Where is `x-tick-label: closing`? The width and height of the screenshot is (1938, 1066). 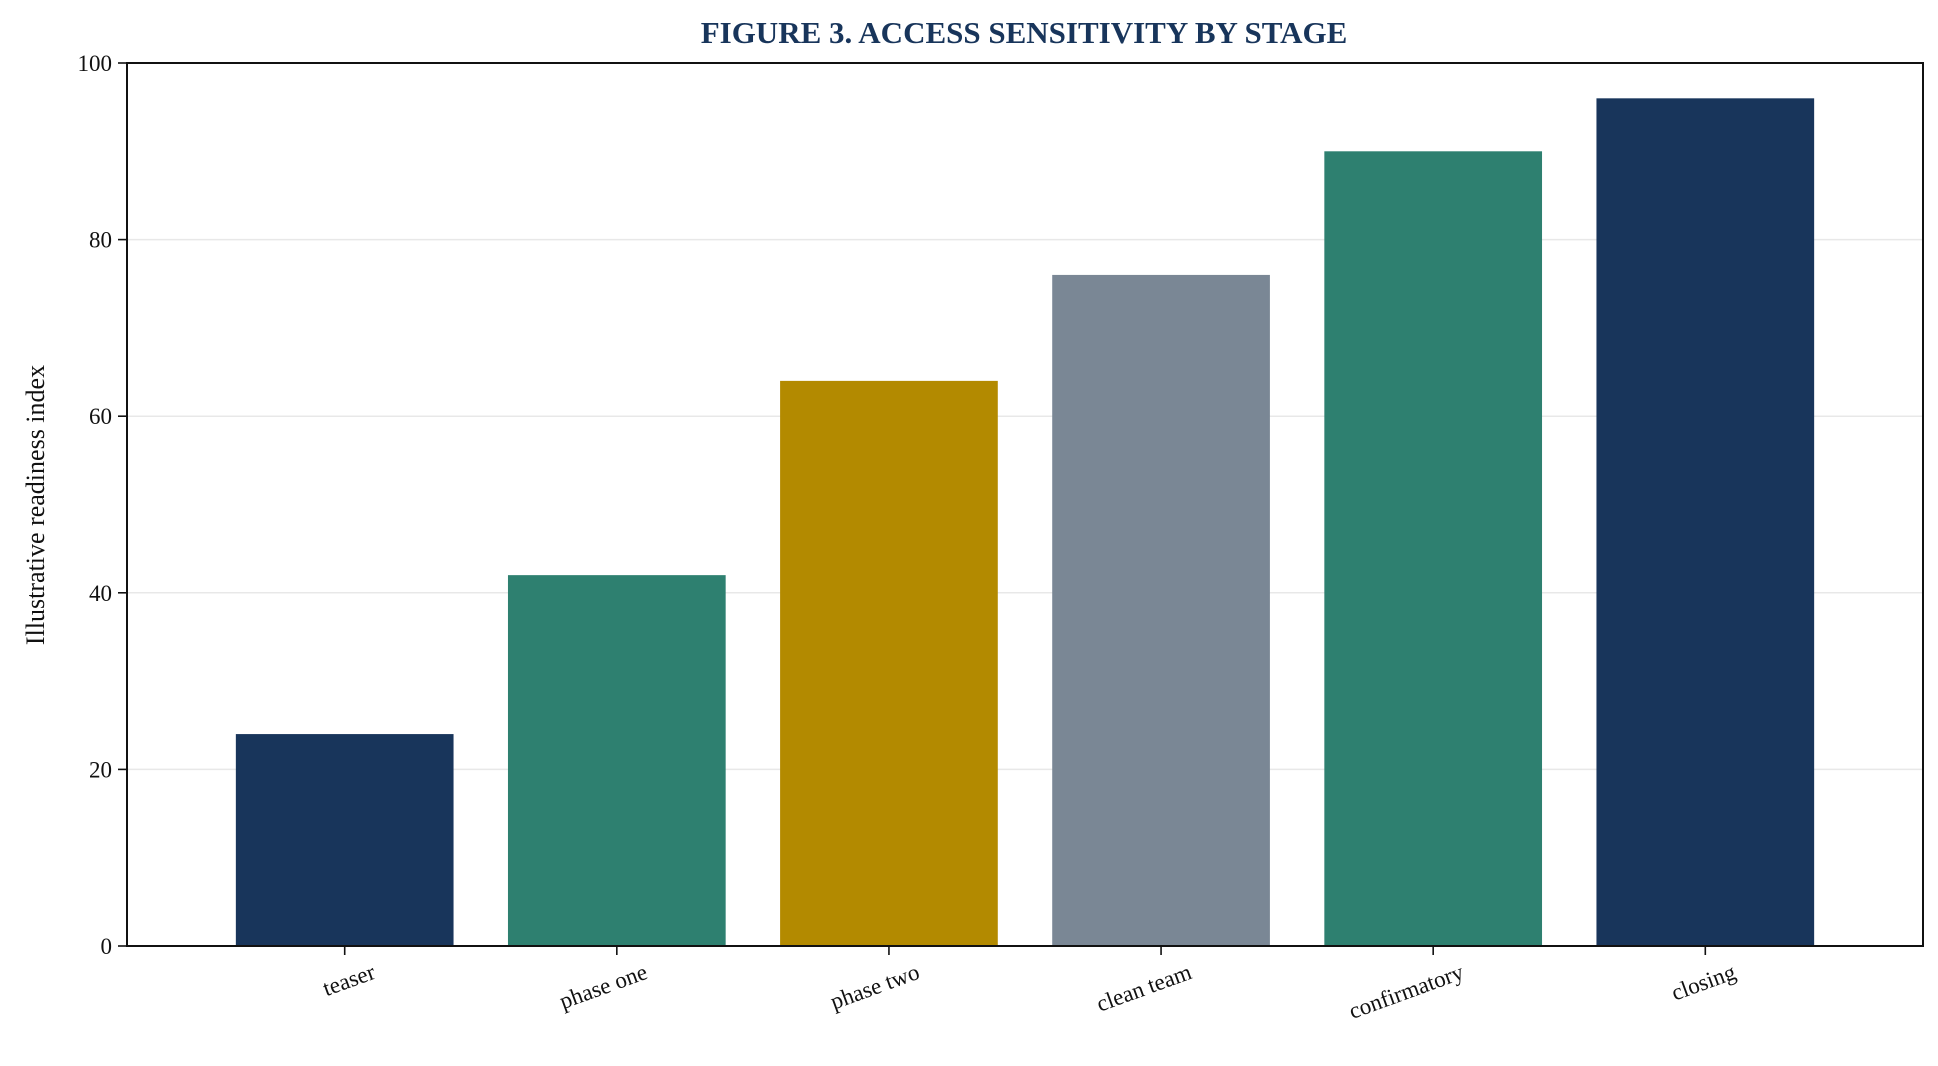 x-tick-label: closing is located at coordinates (1703, 982).